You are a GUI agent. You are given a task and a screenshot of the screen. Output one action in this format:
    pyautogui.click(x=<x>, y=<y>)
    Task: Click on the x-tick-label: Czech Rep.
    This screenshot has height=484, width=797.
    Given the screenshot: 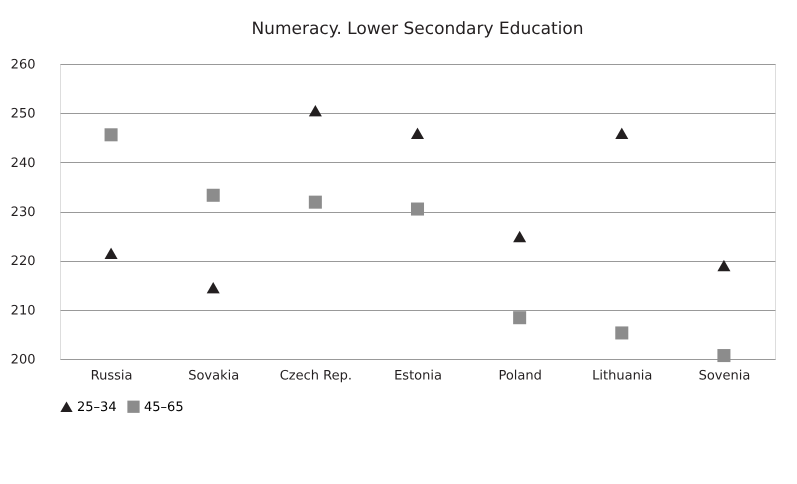 What is the action you would take?
    pyautogui.click(x=316, y=376)
    